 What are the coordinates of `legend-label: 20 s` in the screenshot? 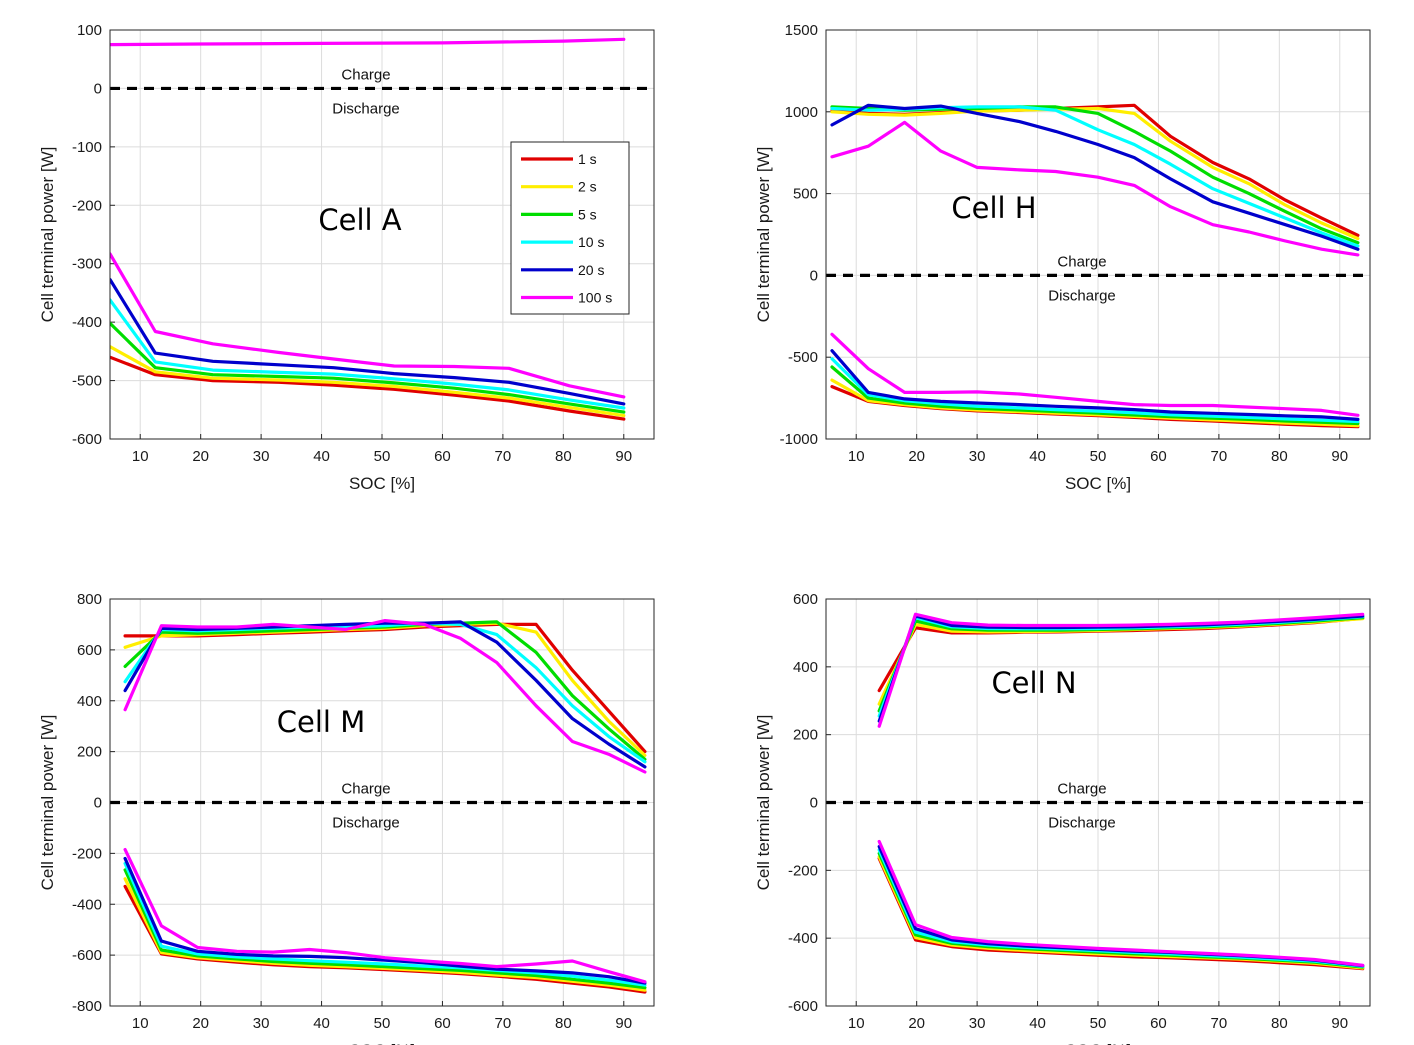 It's located at (591, 270).